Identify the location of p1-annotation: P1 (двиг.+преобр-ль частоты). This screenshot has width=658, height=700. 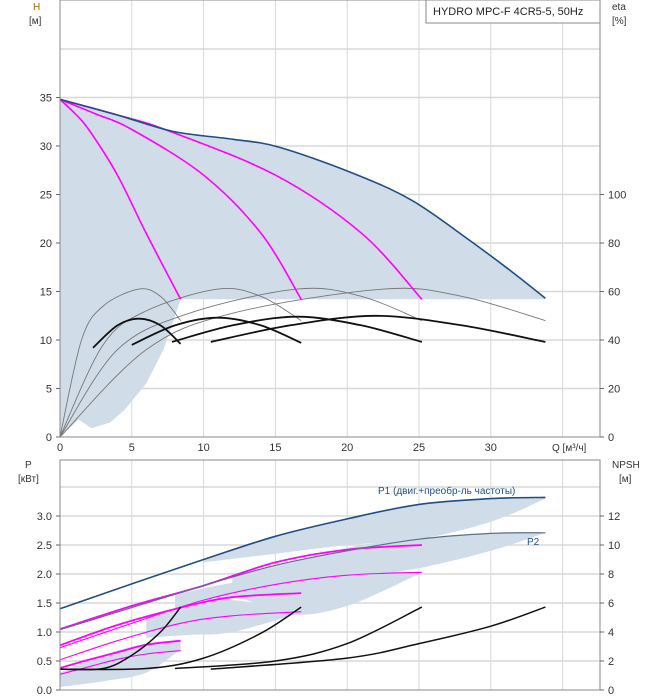
(446, 491).